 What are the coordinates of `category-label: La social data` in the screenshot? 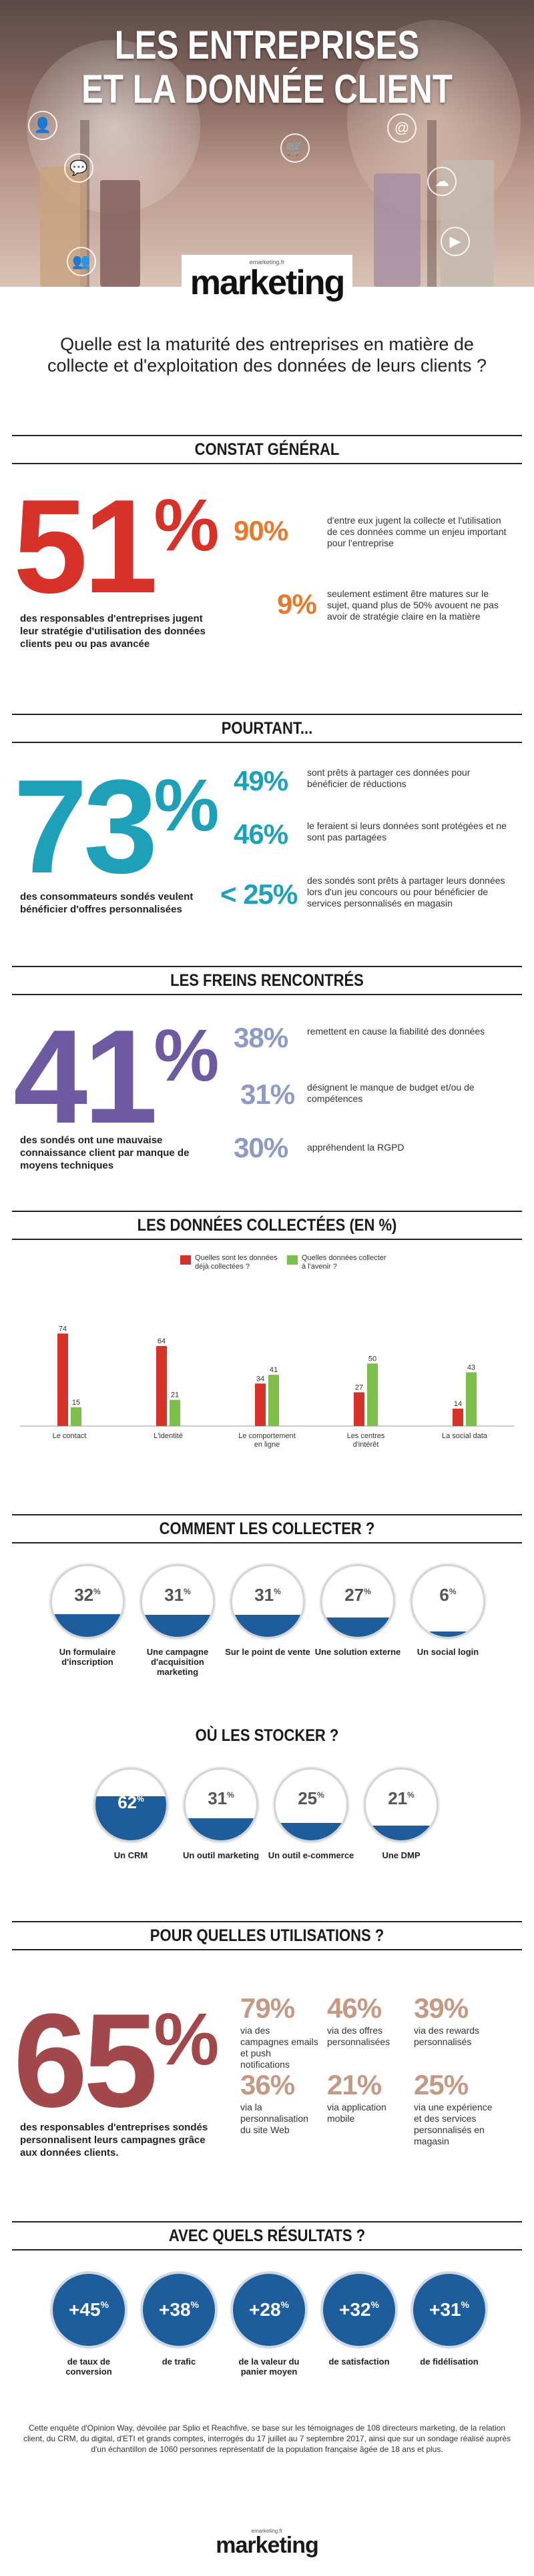 It's located at (465, 1436).